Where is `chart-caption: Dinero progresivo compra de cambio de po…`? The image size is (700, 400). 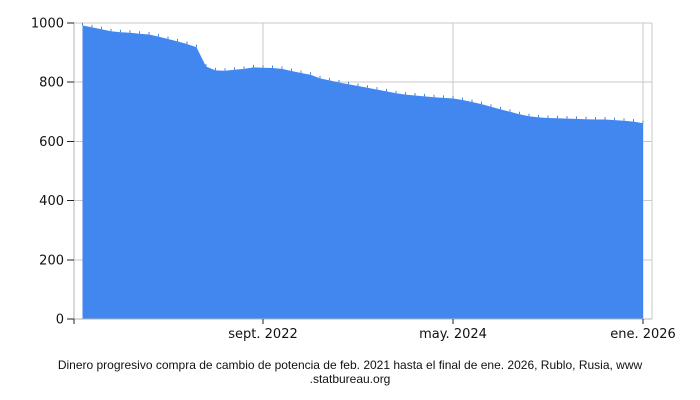 chart-caption: Dinero progresivo compra de cambio de po… is located at coordinates (350, 372).